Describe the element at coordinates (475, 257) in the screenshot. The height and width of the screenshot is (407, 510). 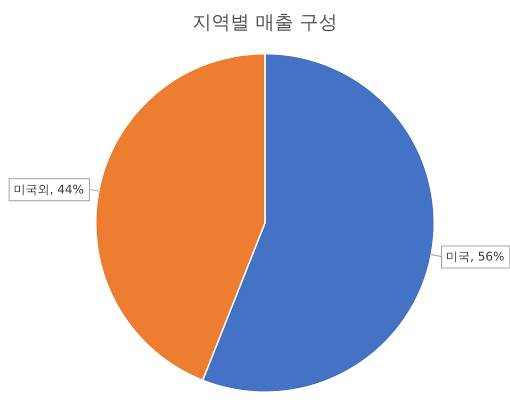
I see `slice-label: 미국, 56%` at that location.